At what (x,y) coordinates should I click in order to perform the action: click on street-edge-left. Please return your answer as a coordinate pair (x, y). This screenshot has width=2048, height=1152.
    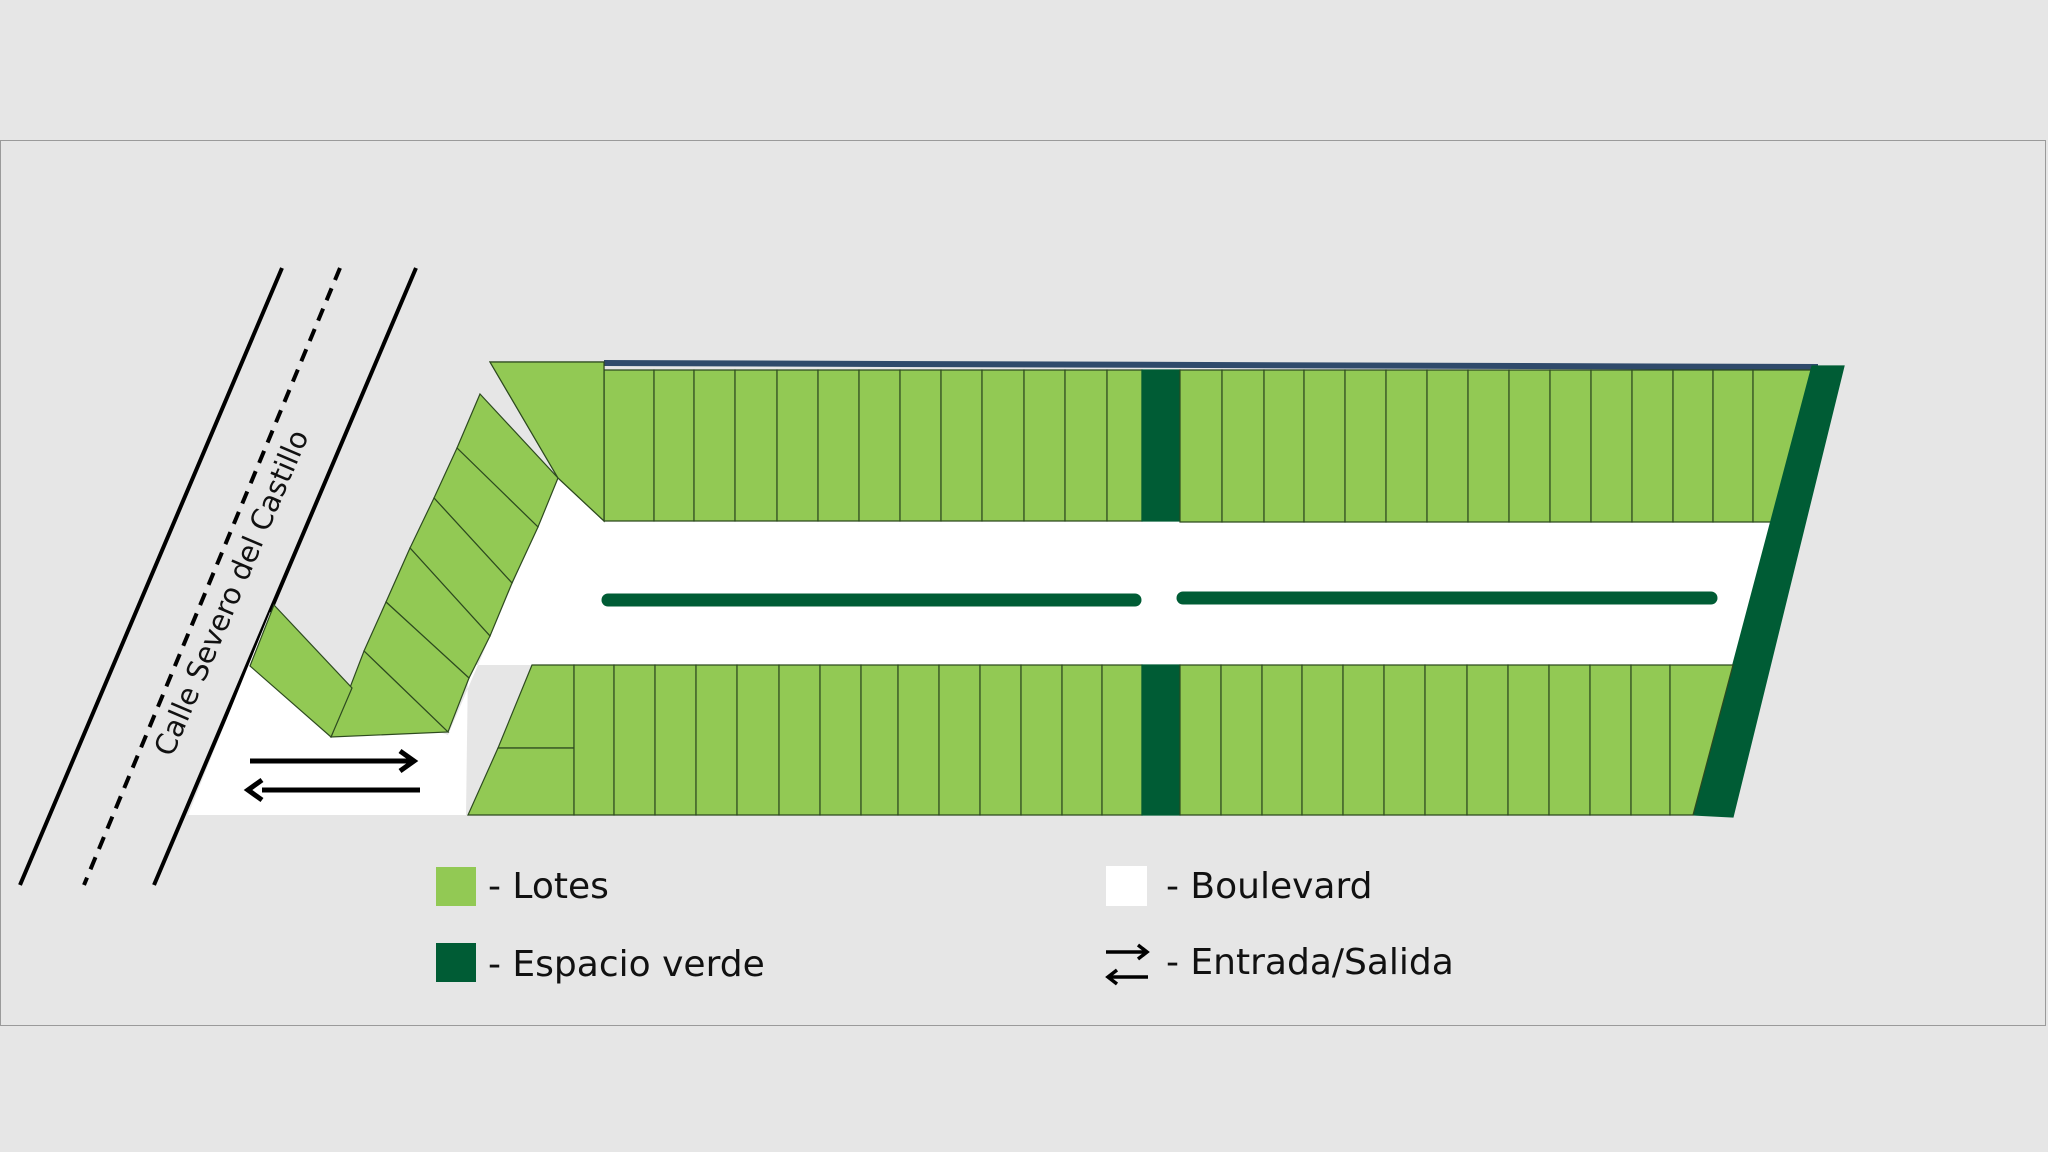
    Looking at the image, I should click on (151, 576).